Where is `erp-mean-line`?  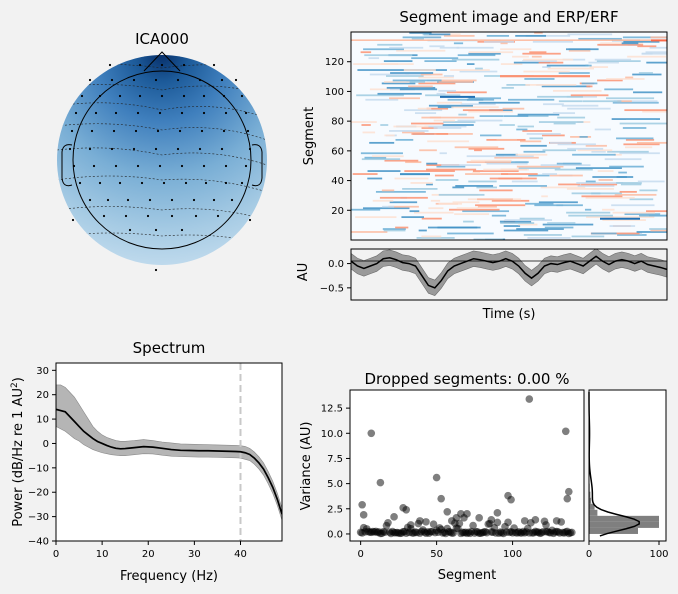
erp-mean-line is located at coordinates (509, 272).